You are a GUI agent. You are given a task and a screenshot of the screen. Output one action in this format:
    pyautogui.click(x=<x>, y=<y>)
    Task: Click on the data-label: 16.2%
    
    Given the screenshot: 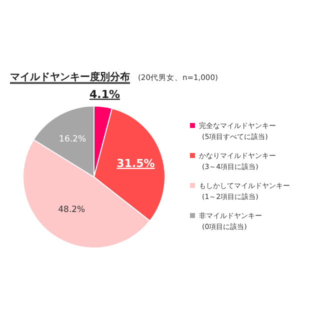 What is the action you would take?
    pyautogui.click(x=72, y=139)
    